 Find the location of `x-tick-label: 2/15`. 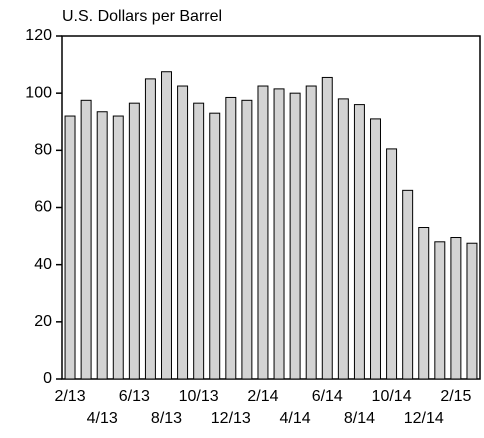

x-tick-label: 2/15 is located at coordinates (455, 396).